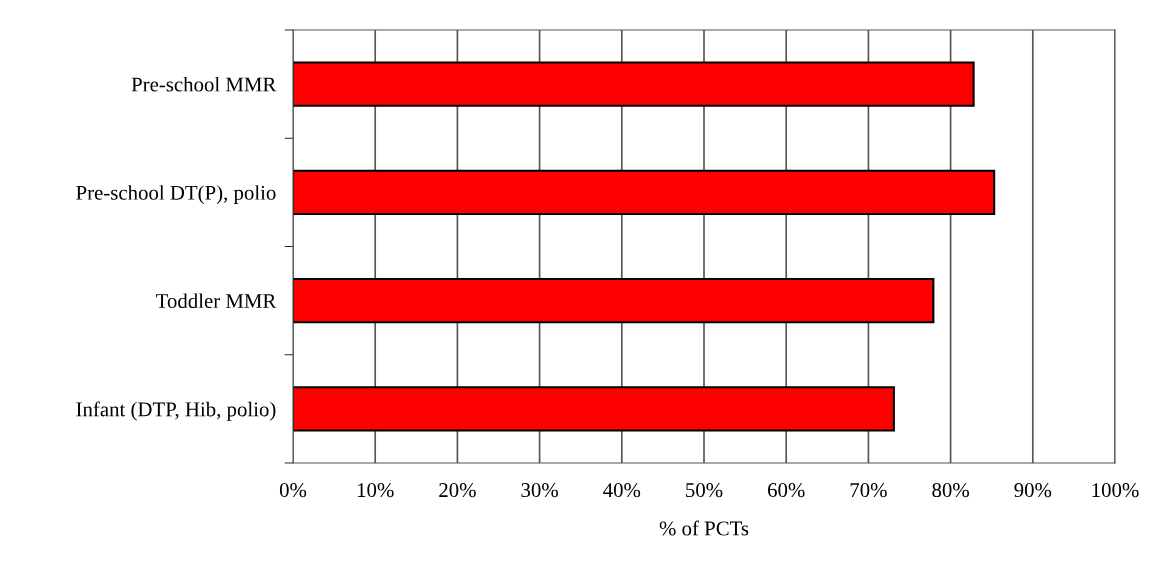 Image resolution: width=1149 pixels, height=565 pixels. Describe the element at coordinates (622, 490) in the screenshot. I see `x-tick-label: 40%` at that location.